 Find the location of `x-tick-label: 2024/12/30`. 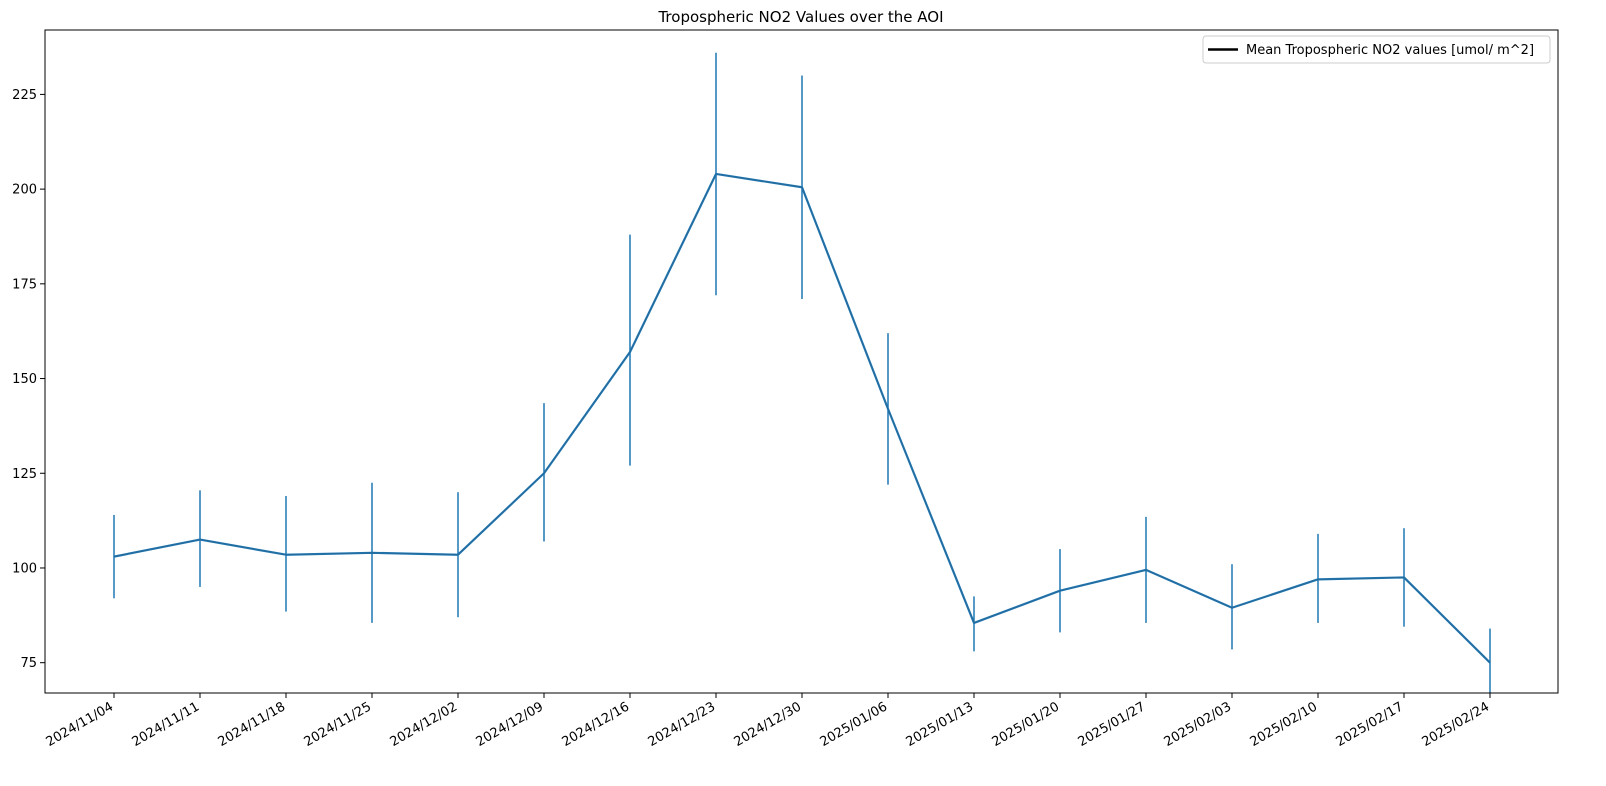

x-tick-label: 2024/12/30 is located at coordinates (768, 724).